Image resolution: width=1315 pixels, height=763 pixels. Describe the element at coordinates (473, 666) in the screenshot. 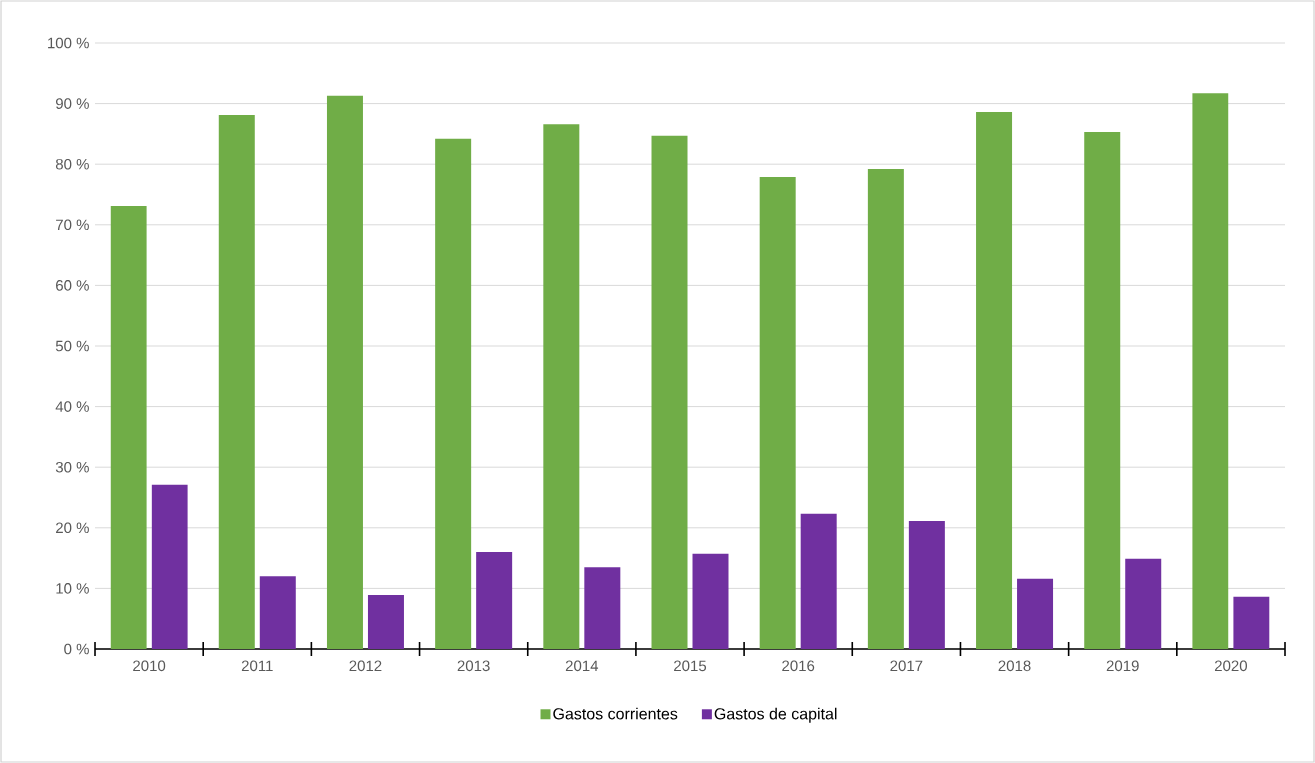

I see `x-tick-label: 2013` at that location.